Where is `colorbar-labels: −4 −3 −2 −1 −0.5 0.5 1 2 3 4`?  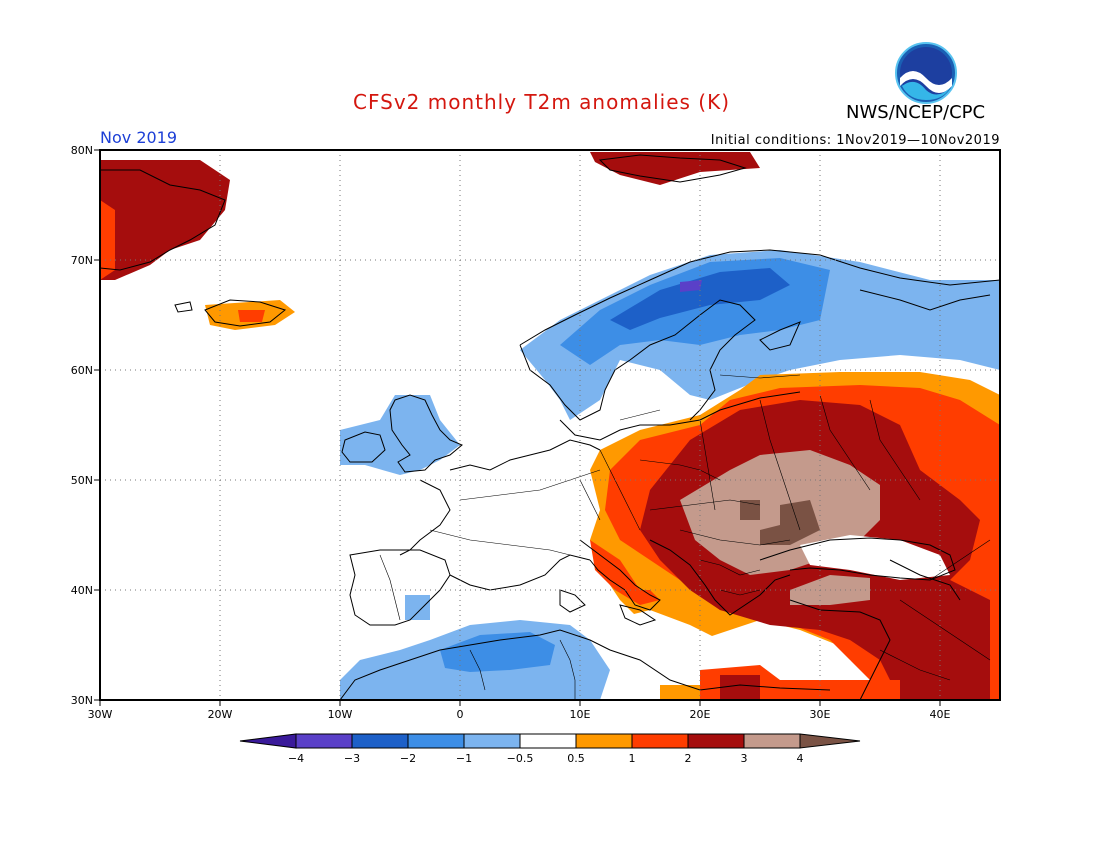 colorbar-labels: −4 −3 −2 −1 −0.5 0.5 1 2 3 4 is located at coordinates (546, 758).